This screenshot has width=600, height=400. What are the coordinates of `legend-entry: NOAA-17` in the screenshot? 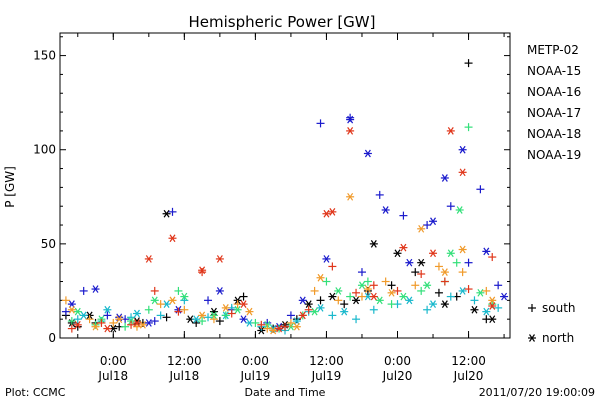 It's located at (554, 113).